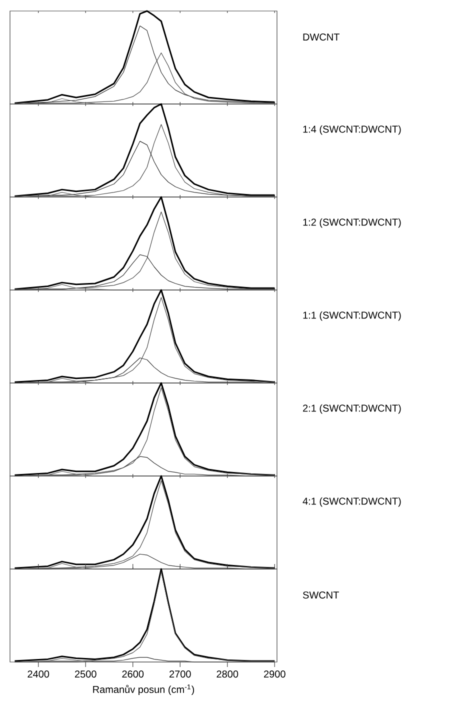 The height and width of the screenshot is (721, 461). Describe the element at coordinates (227, 674) in the screenshot. I see `x-tick-label: 2800` at that location.